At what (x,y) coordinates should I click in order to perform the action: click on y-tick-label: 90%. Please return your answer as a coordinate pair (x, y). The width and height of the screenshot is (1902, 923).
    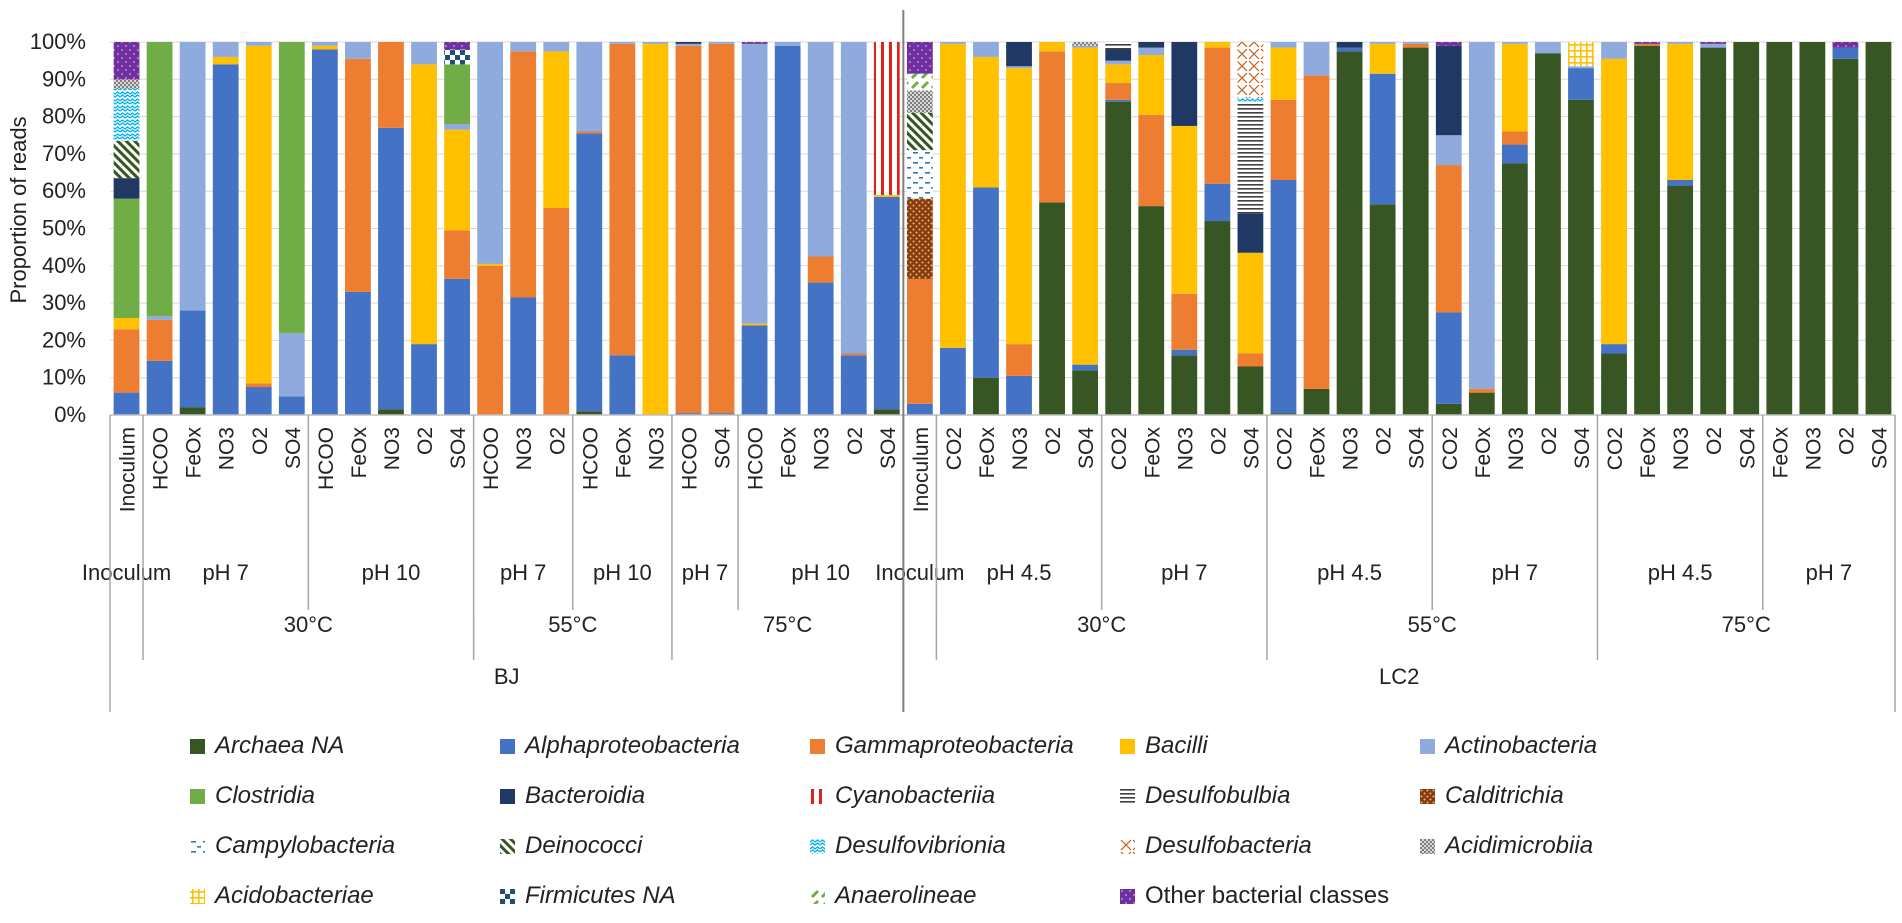
    Looking at the image, I should click on (64, 78).